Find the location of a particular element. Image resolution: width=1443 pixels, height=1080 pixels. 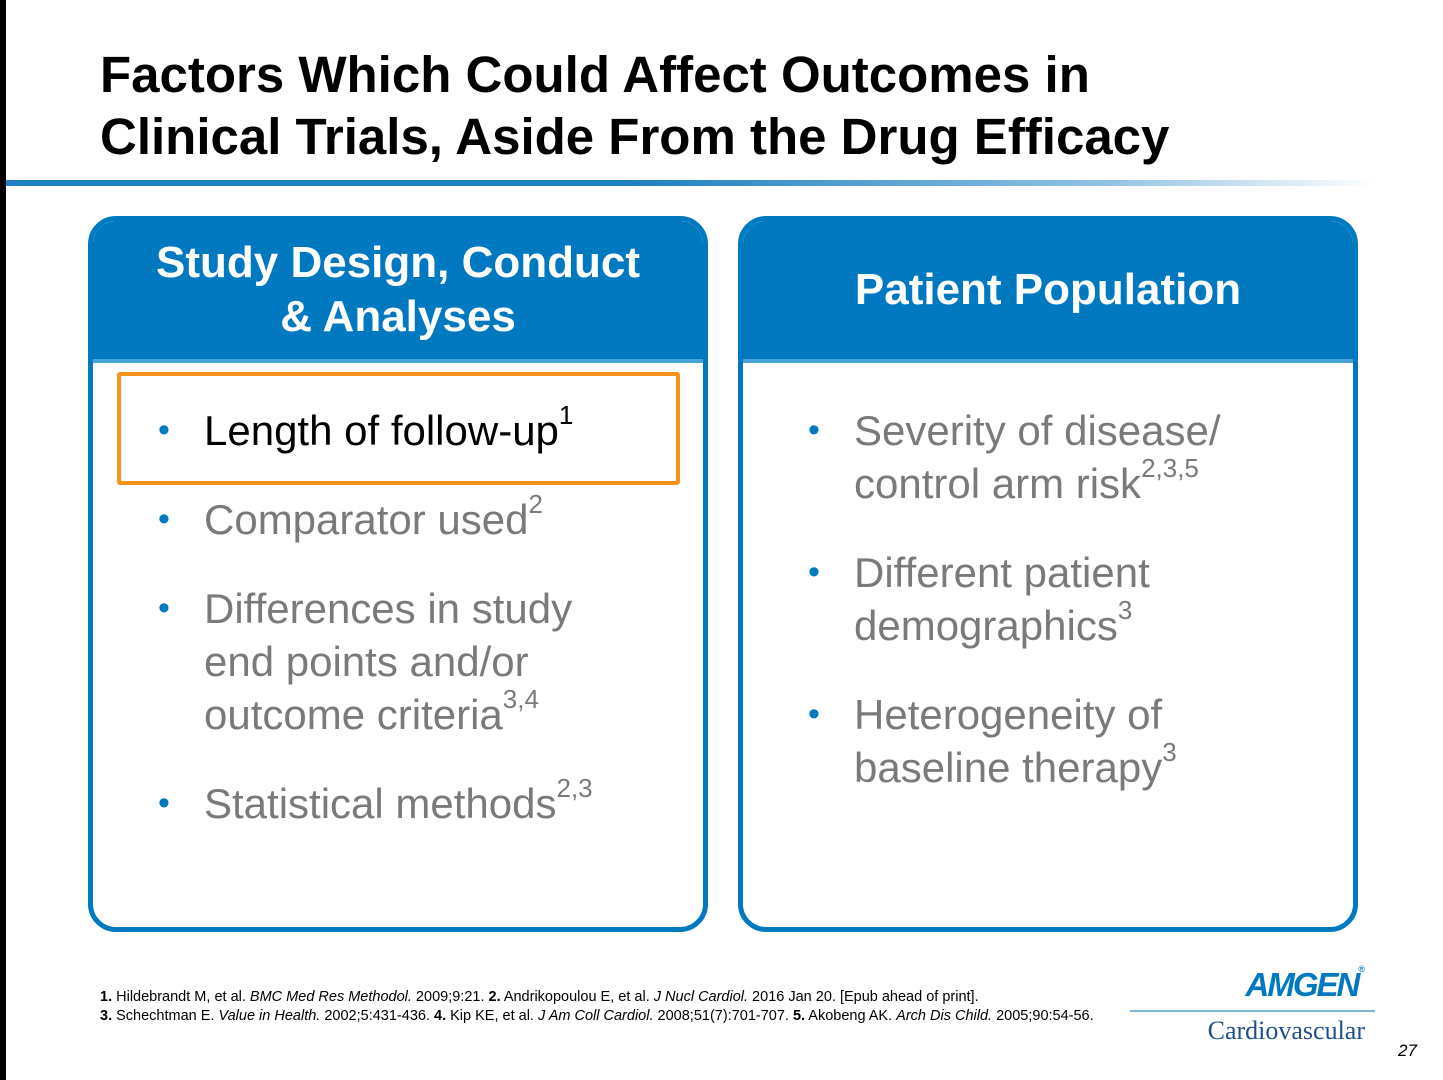

ref-3-details: 2002;5:431-436. is located at coordinates (377, 1016).